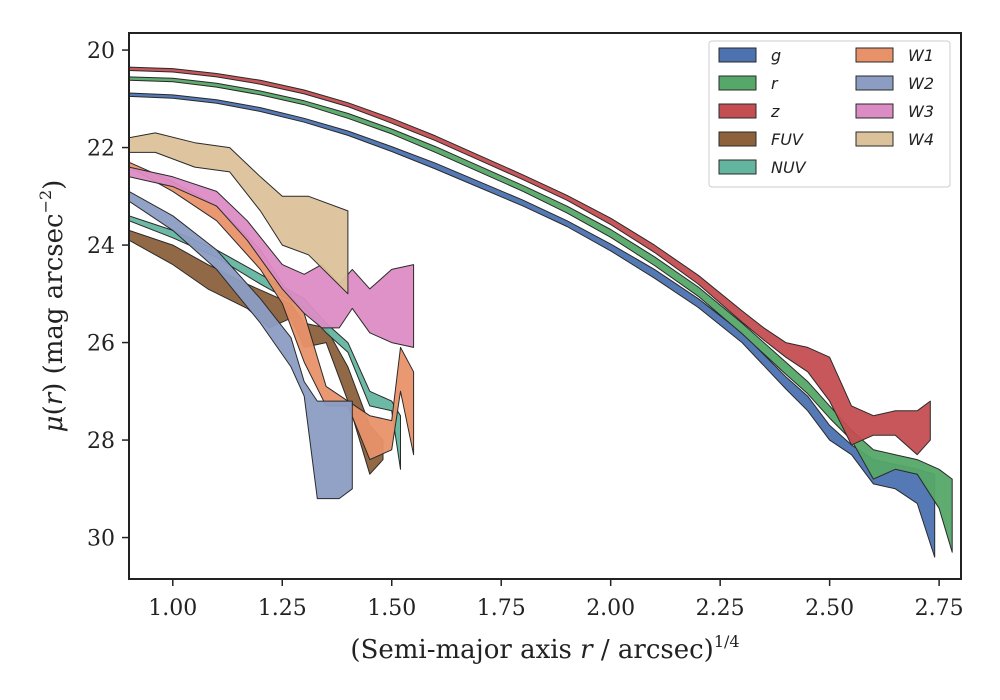 The image size is (1000, 700). I want to click on x-tick-label: 2.75, so click(939, 608).